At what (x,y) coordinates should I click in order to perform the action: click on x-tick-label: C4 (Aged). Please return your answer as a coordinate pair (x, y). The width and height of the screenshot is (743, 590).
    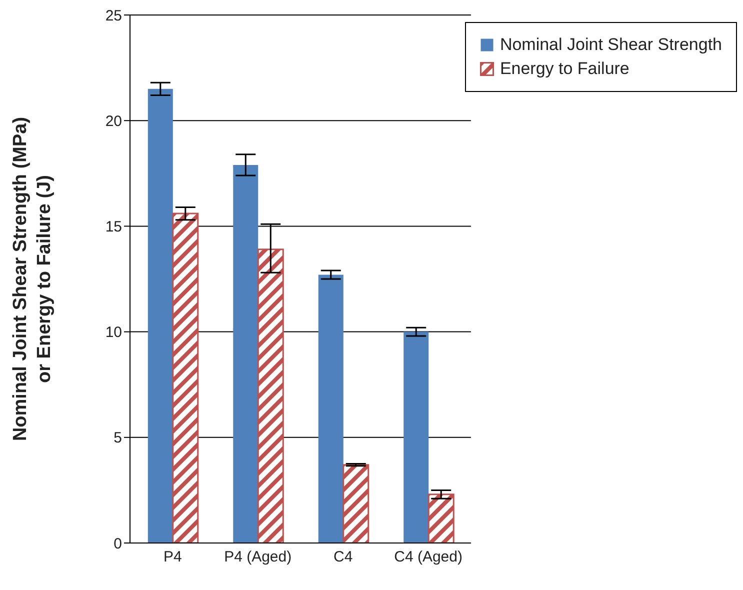
    Looking at the image, I should click on (428, 557).